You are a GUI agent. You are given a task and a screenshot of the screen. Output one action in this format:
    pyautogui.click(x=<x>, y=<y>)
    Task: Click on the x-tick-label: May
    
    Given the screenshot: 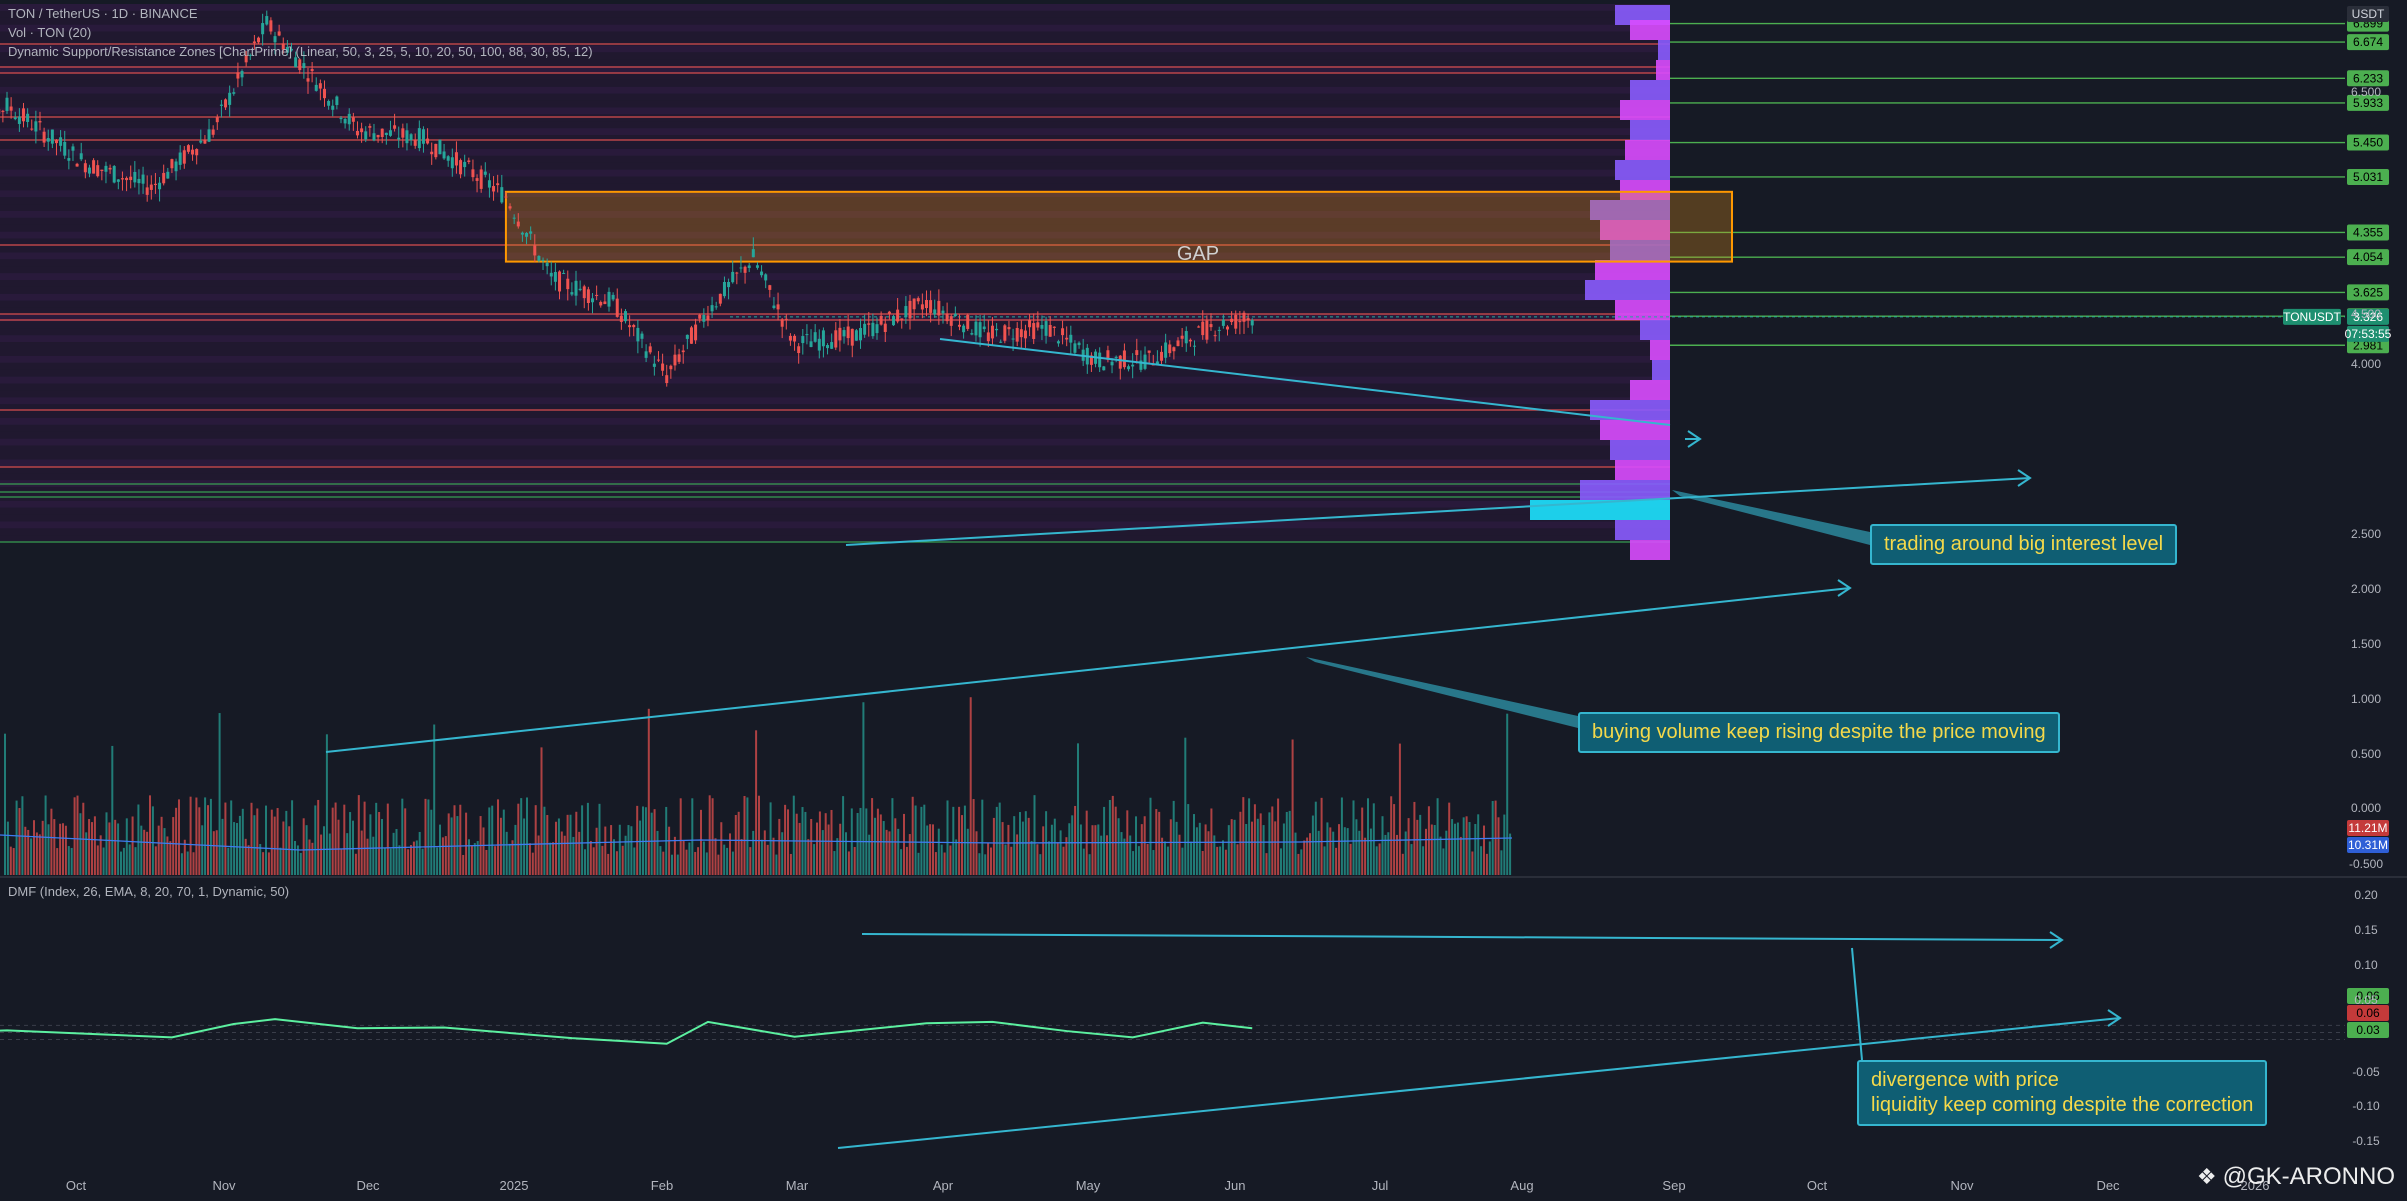 What is the action you would take?
    pyautogui.click(x=1088, y=1185)
    